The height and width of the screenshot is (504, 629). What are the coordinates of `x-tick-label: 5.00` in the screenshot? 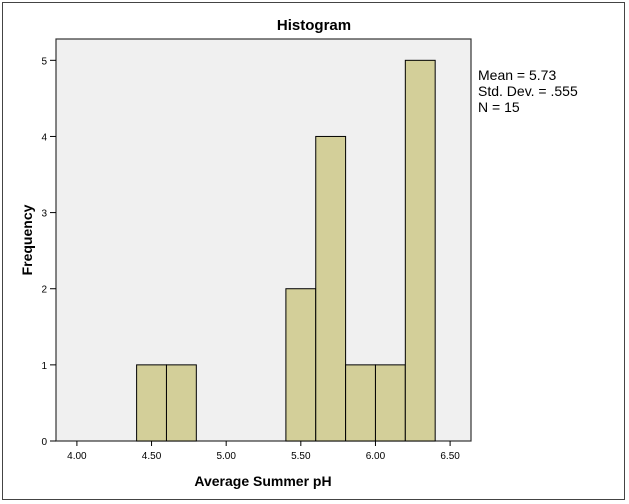 It's located at (226, 456).